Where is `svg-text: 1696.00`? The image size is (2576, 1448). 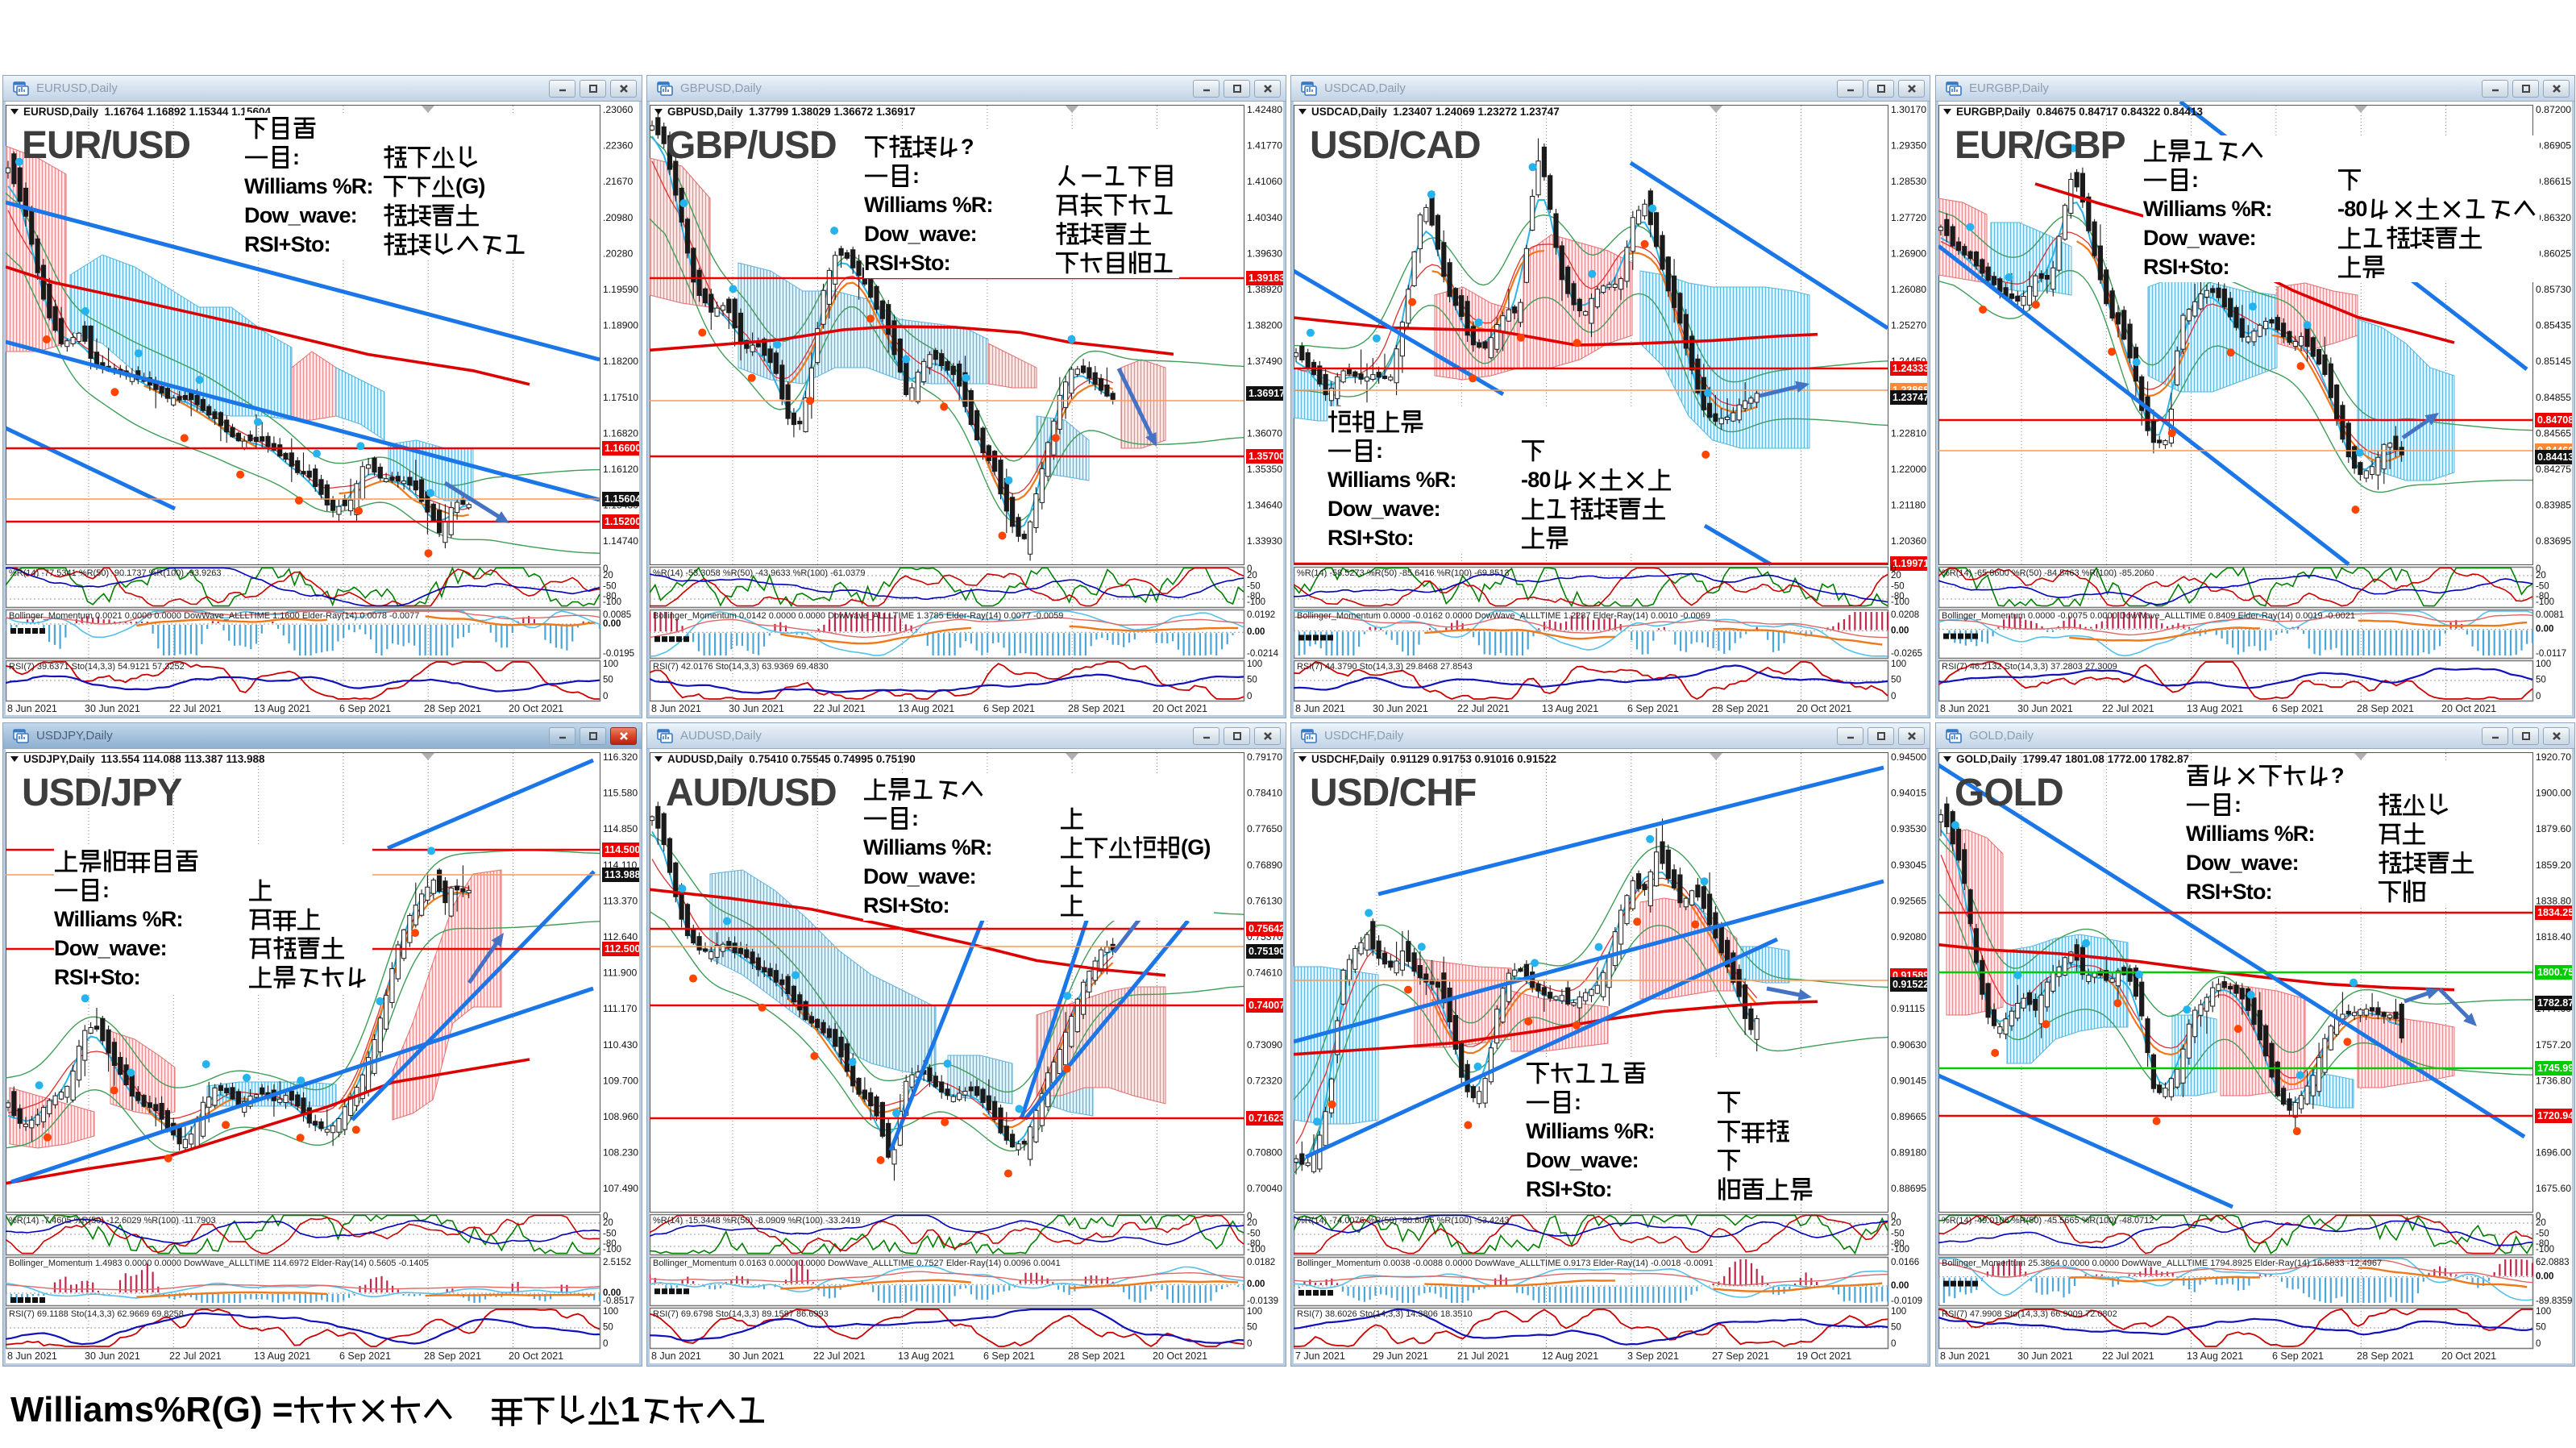 svg-text: 1696.00 is located at coordinates (2553, 1153).